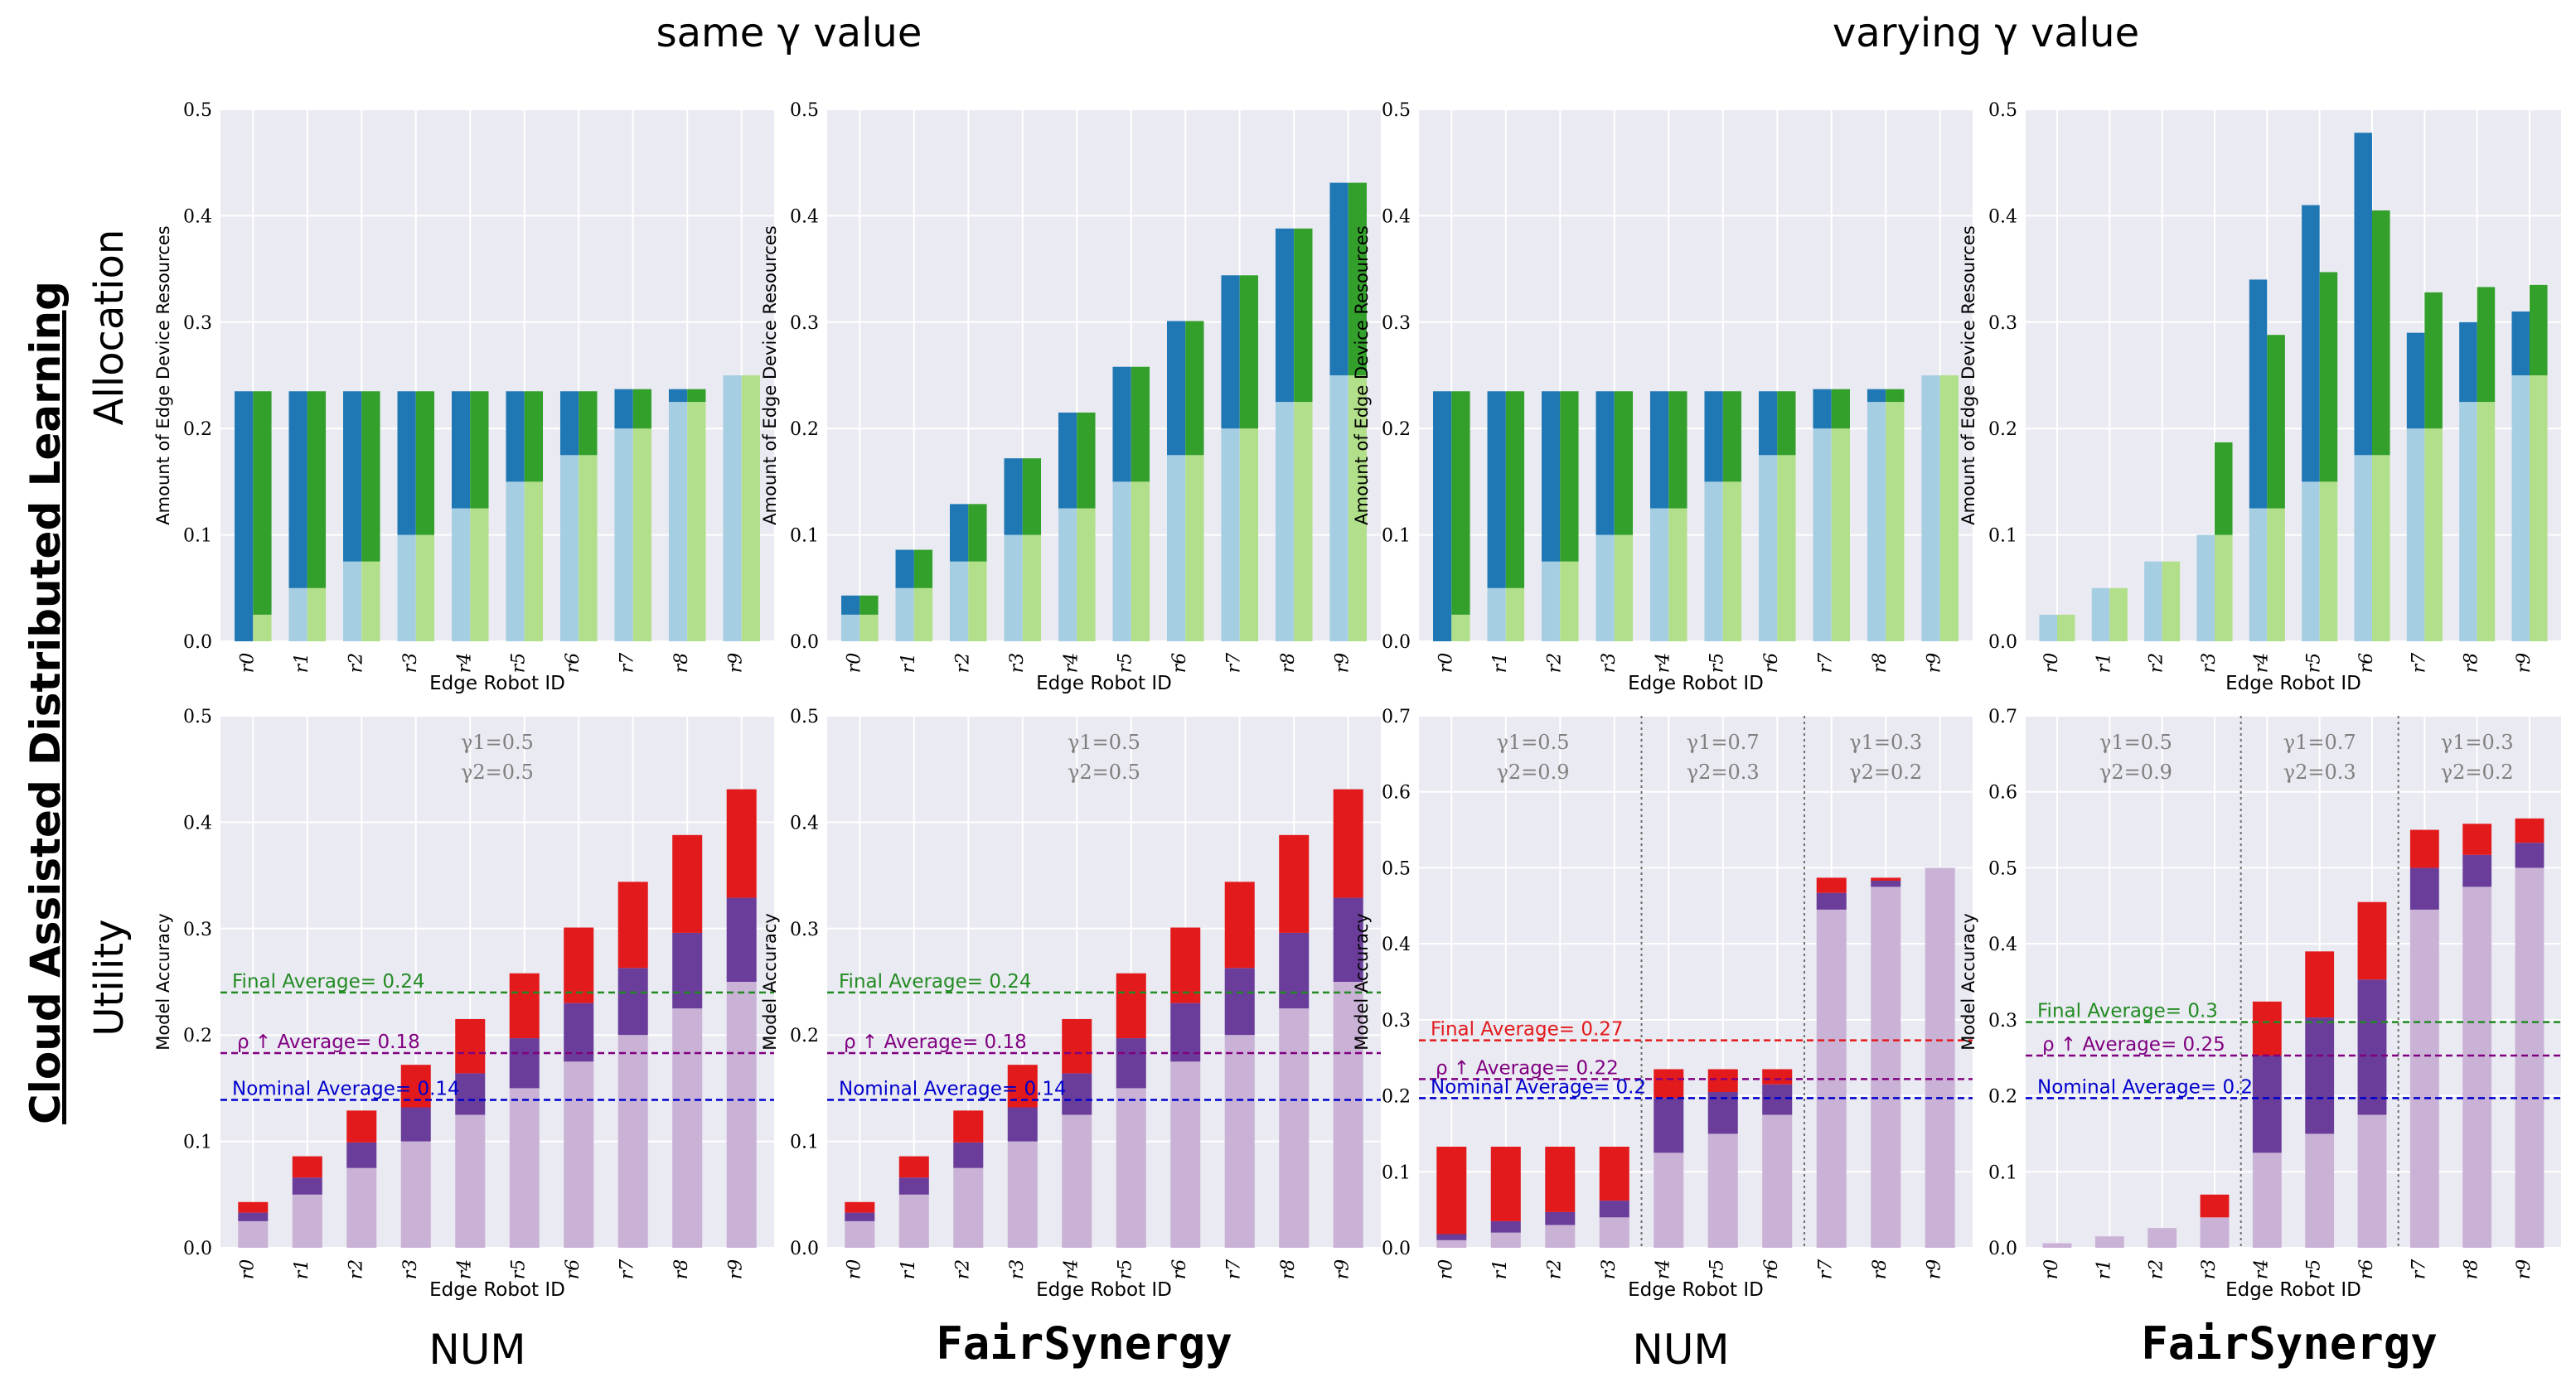 The width and height of the screenshot is (2576, 1382). I want to click on x-tick-label: r3, so click(410, 663).